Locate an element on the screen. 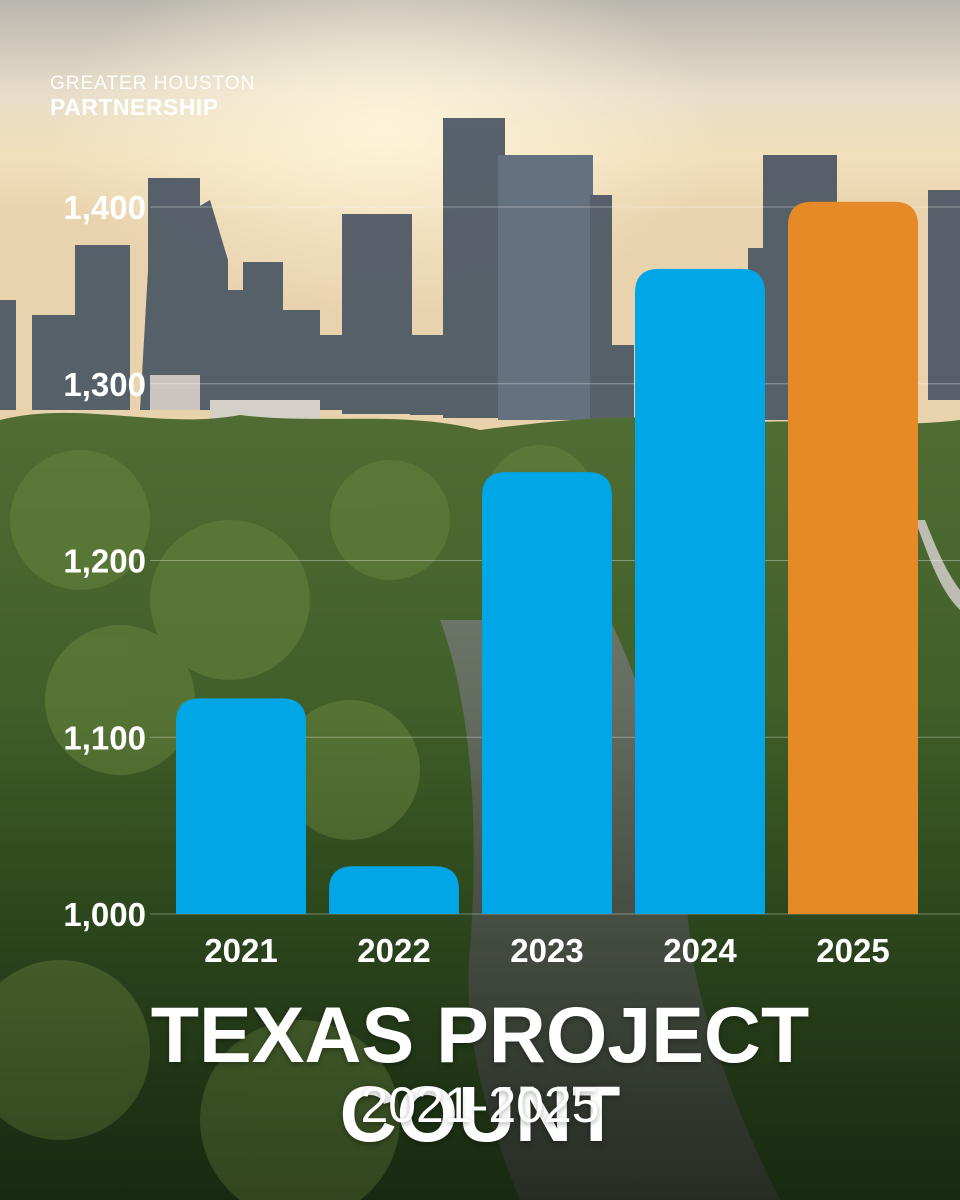 Image resolution: width=960 pixels, height=1200 pixels. bar-2024 is located at coordinates (700, 591).